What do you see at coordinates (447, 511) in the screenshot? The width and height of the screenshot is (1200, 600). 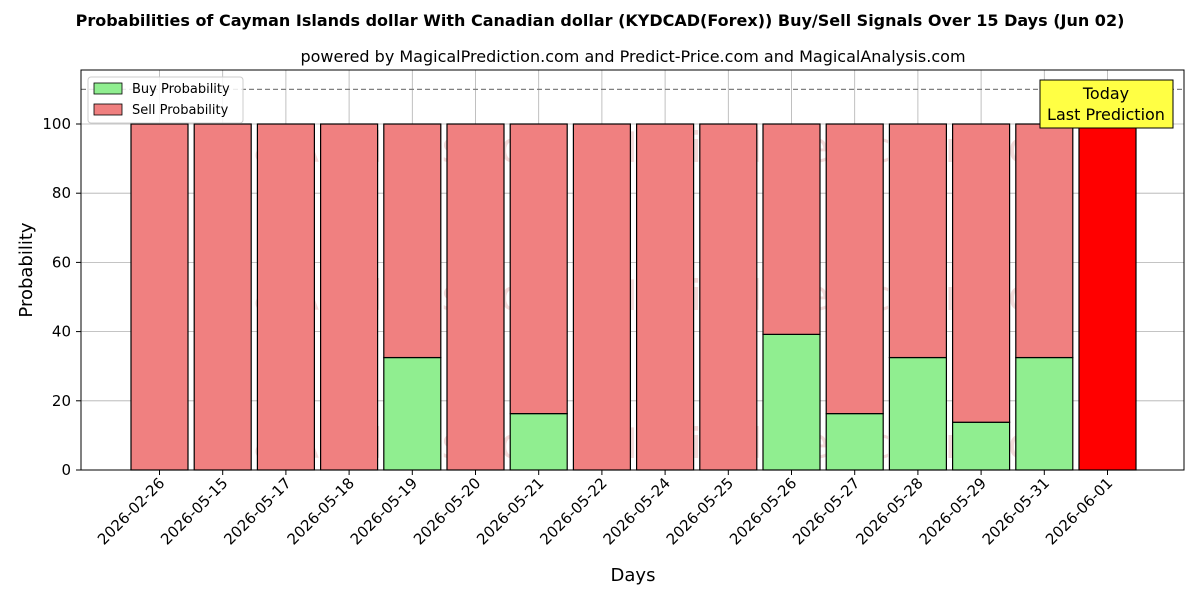 I see `x-tick-label-2026-05-20: 2026-05-20` at bounding box center [447, 511].